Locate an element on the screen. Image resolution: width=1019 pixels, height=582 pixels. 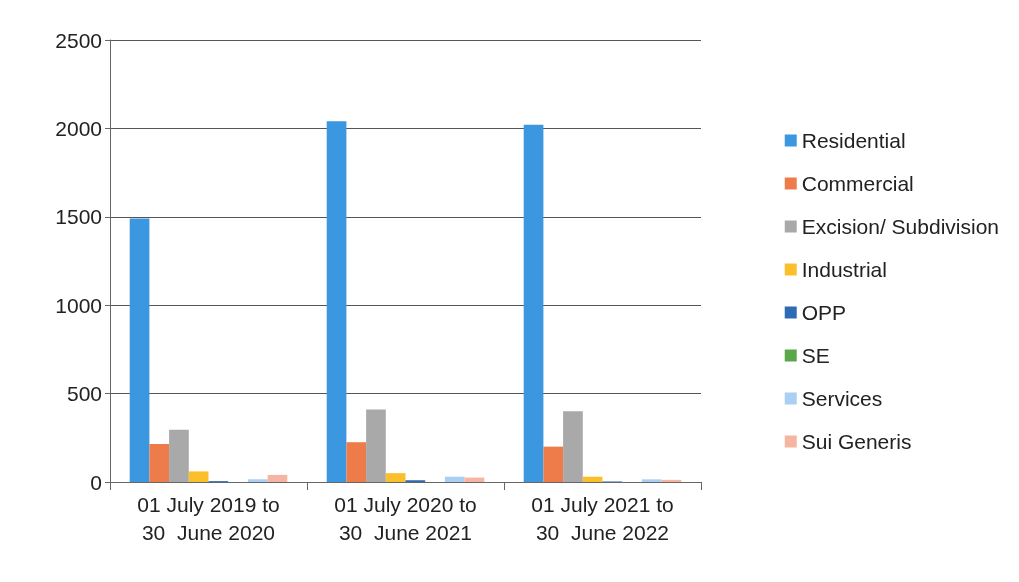
legend-label: Residential is located at coordinates (853, 140).